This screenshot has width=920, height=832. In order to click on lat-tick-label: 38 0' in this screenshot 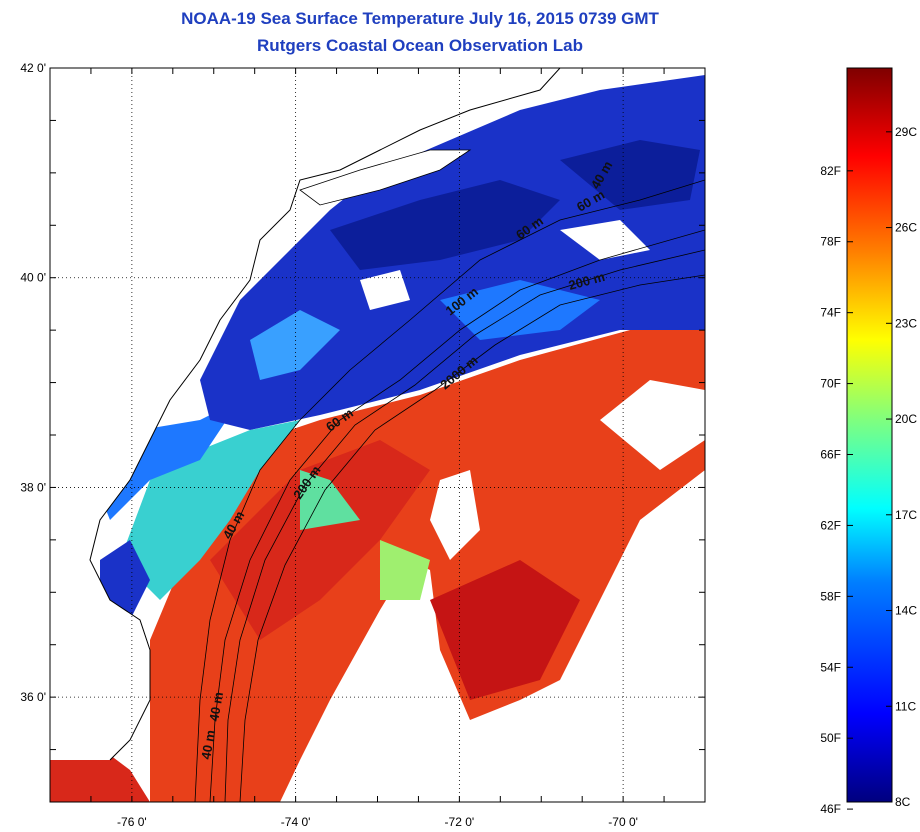, I will do `click(33, 487)`.